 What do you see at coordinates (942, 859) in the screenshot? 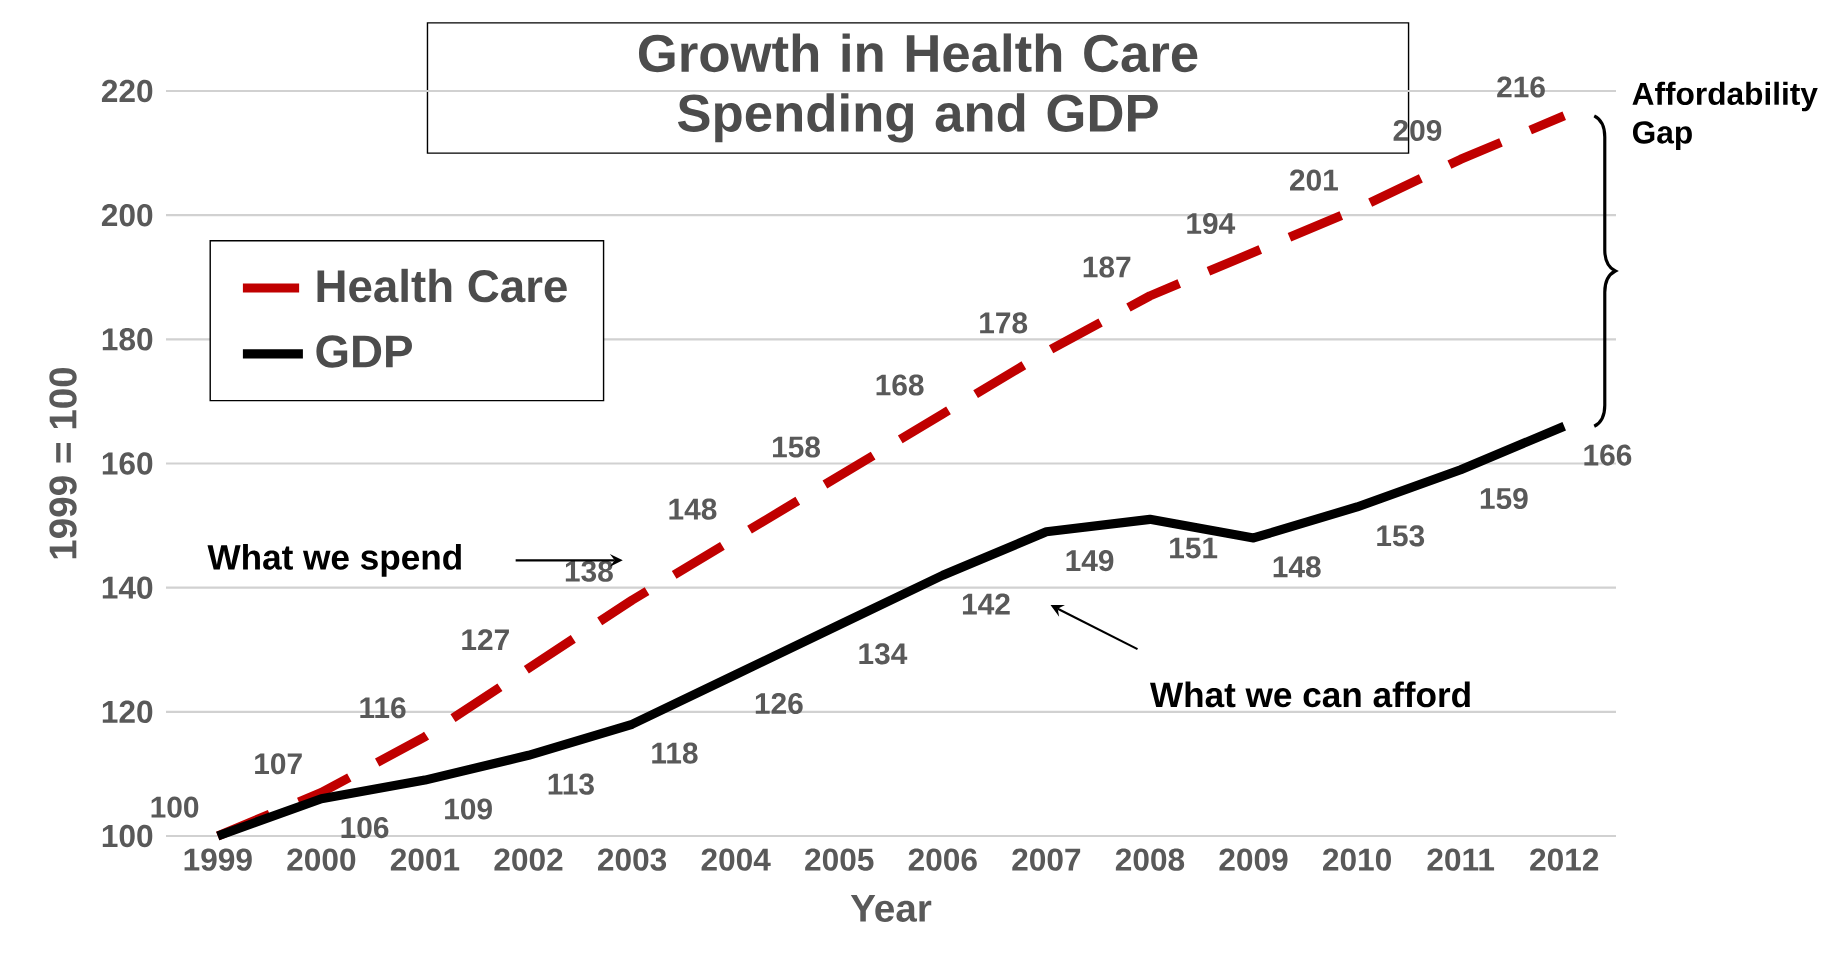
I see `x-tick-label: 2006` at bounding box center [942, 859].